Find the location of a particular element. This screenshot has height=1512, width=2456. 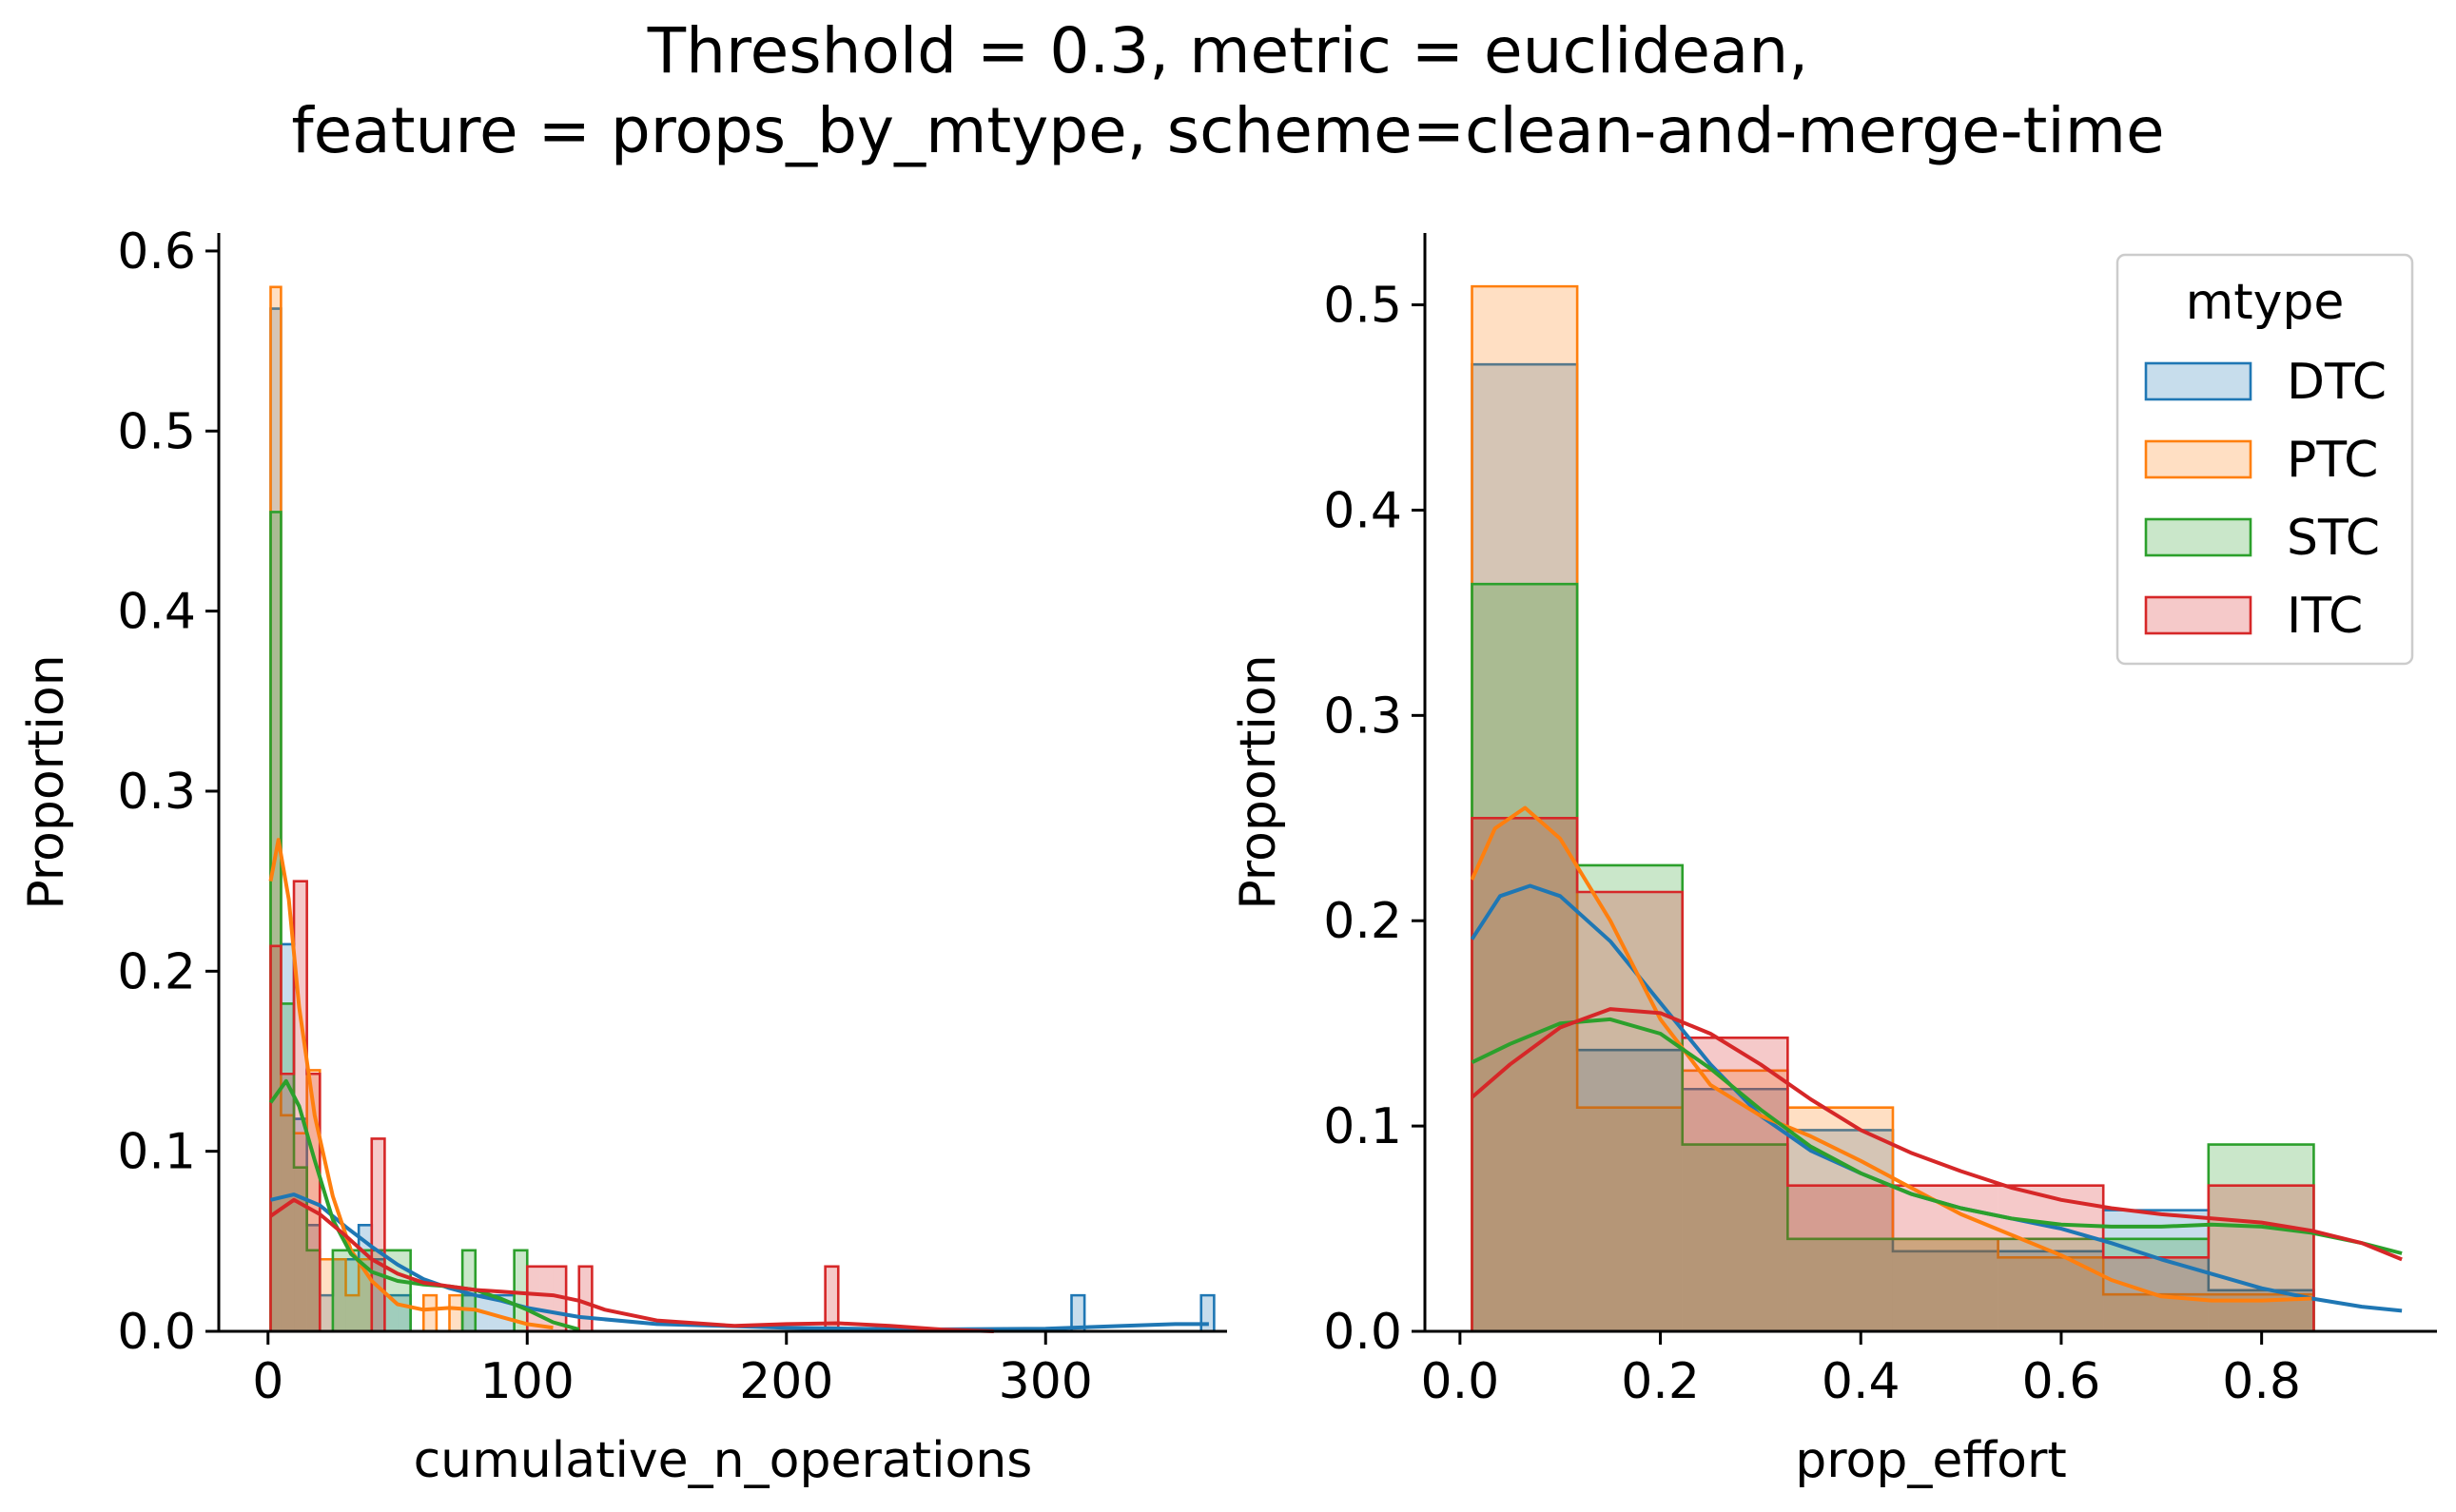

legend-swatch-stc is located at coordinates (2198, 537).